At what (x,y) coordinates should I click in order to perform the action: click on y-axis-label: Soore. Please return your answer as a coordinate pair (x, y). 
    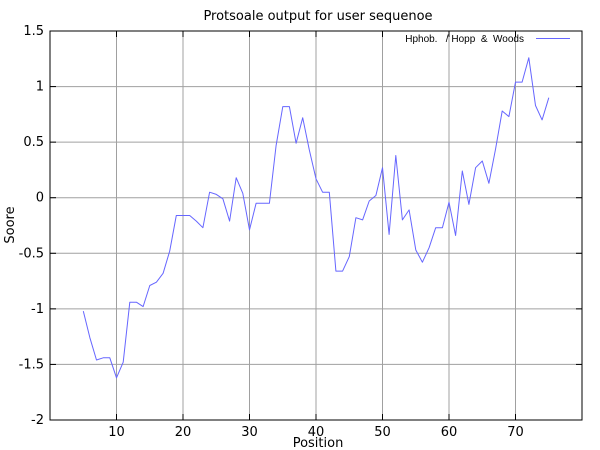
    Looking at the image, I should click on (10, 224).